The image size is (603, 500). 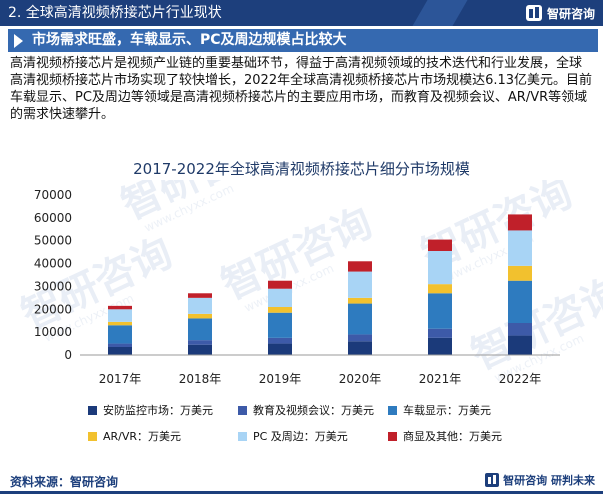 What do you see at coordinates (53, 264) in the screenshot?
I see `y-tick-label: 40000` at bounding box center [53, 264].